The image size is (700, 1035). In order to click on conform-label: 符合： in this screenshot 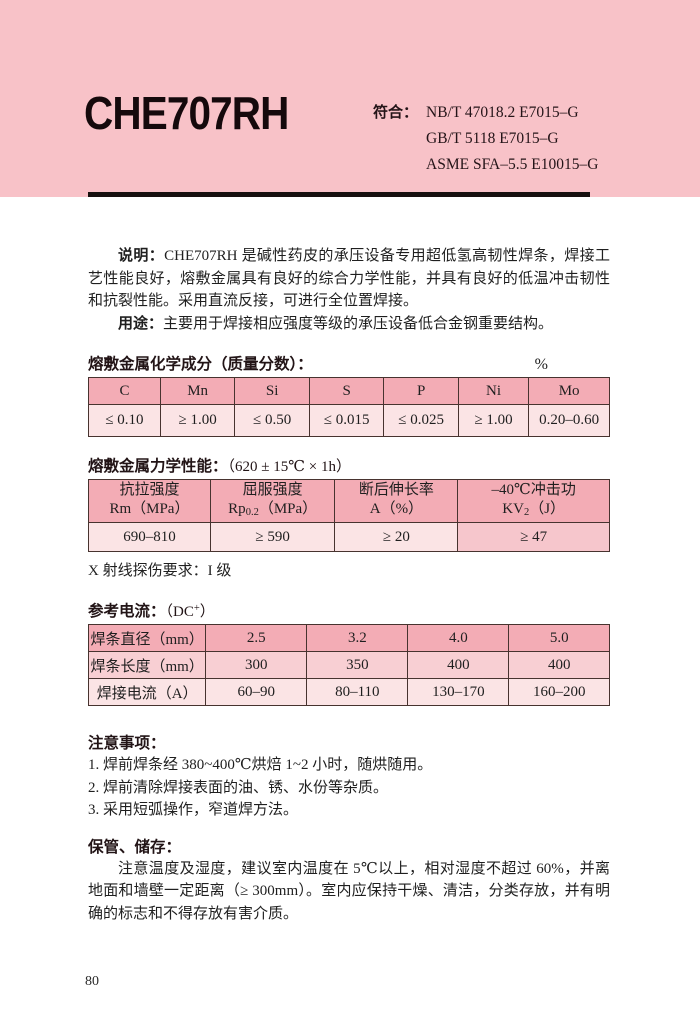, I will do `click(396, 112)`.